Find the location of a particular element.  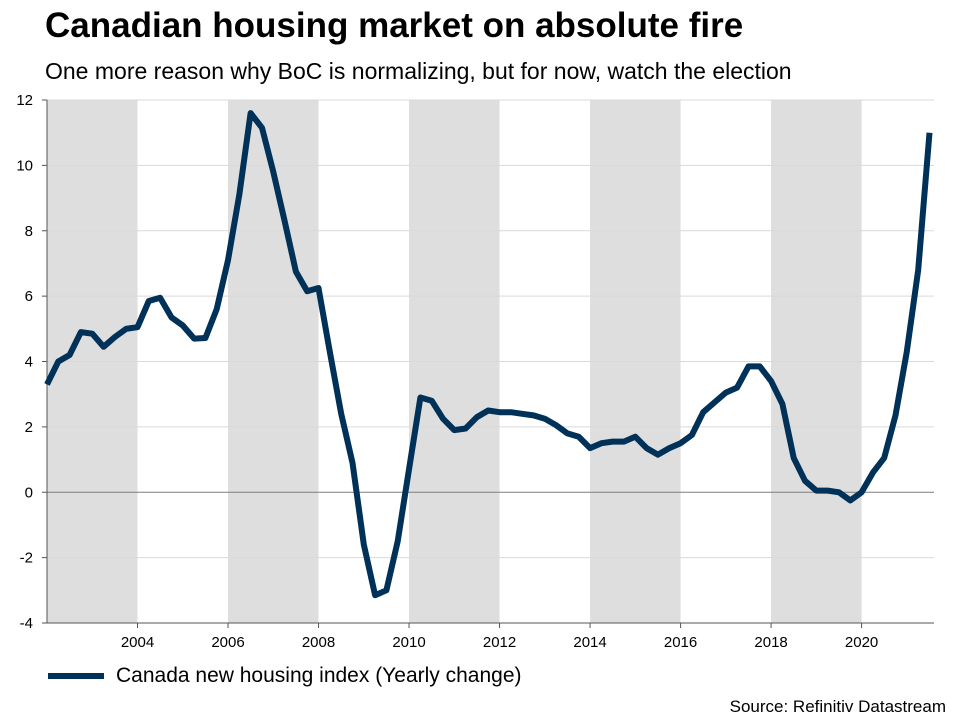

x-tick-label: 2010 is located at coordinates (408, 642).